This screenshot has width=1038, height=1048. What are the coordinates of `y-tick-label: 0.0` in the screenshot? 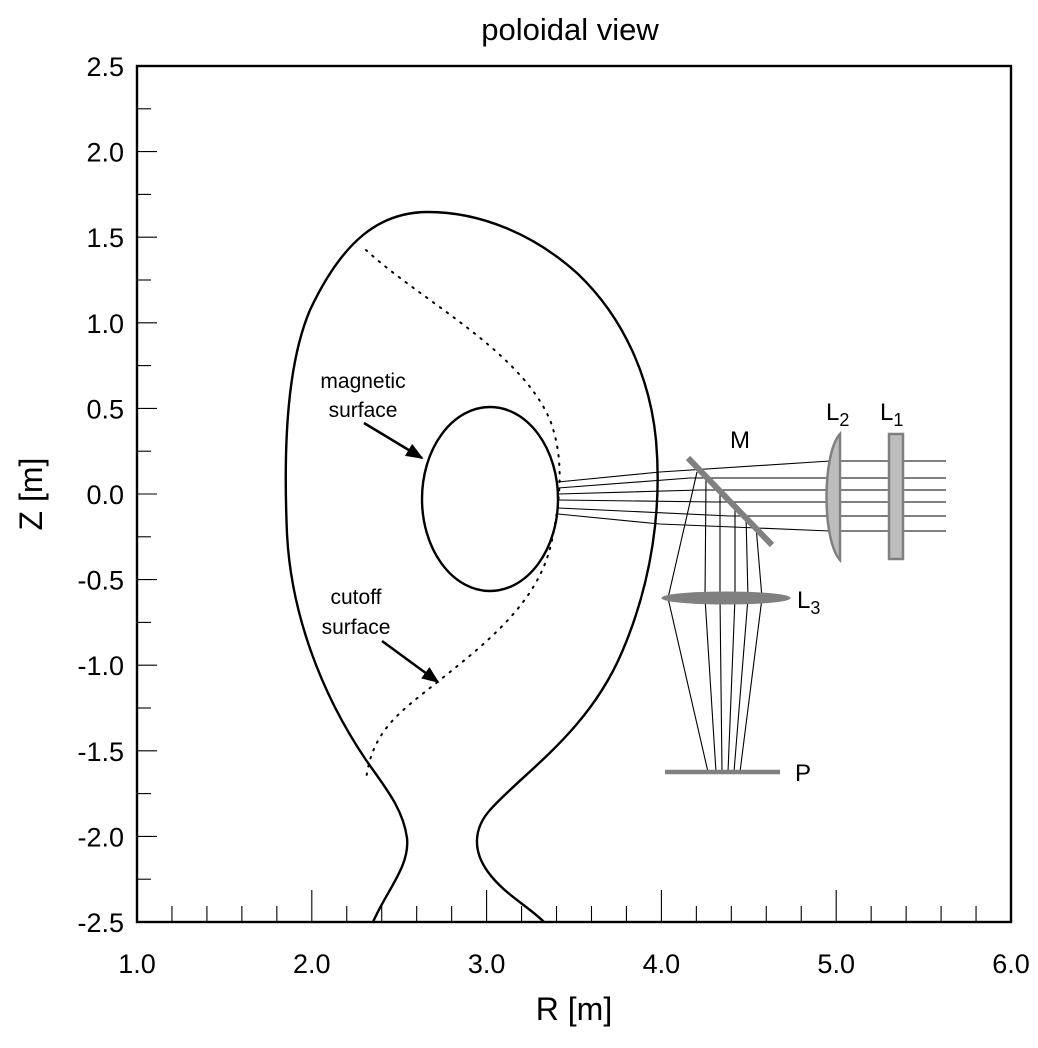 It's located at (105, 495).